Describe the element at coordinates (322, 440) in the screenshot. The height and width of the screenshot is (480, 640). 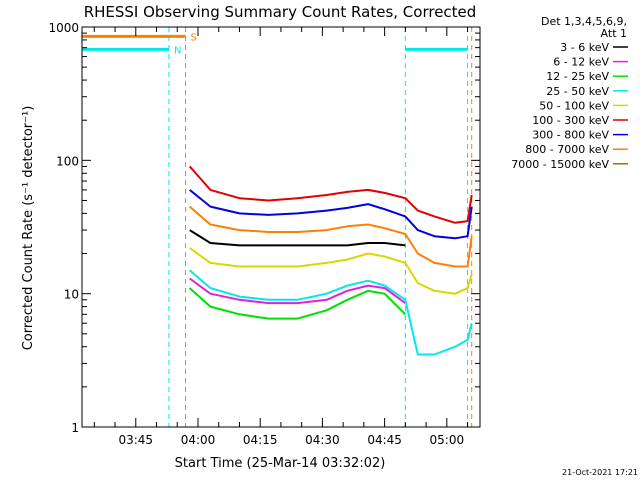
I see `x-tick-label-3: 04:30` at that location.